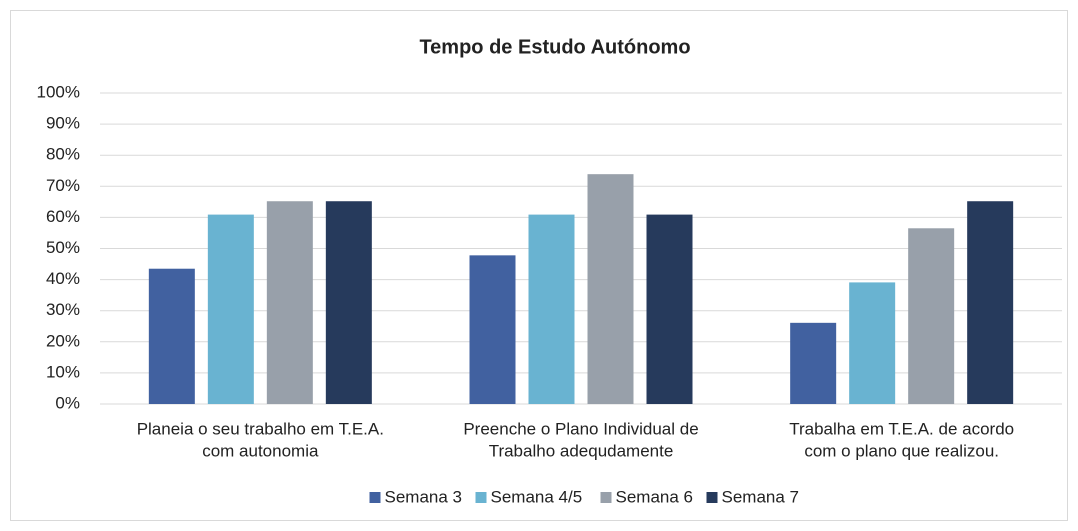 The width and height of the screenshot is (1078, 531). What do you see at coordinates (901, 450) in the screenshot?
I see `x-tick-label: com o plano que realizou.` at bounding box center [901, 450].